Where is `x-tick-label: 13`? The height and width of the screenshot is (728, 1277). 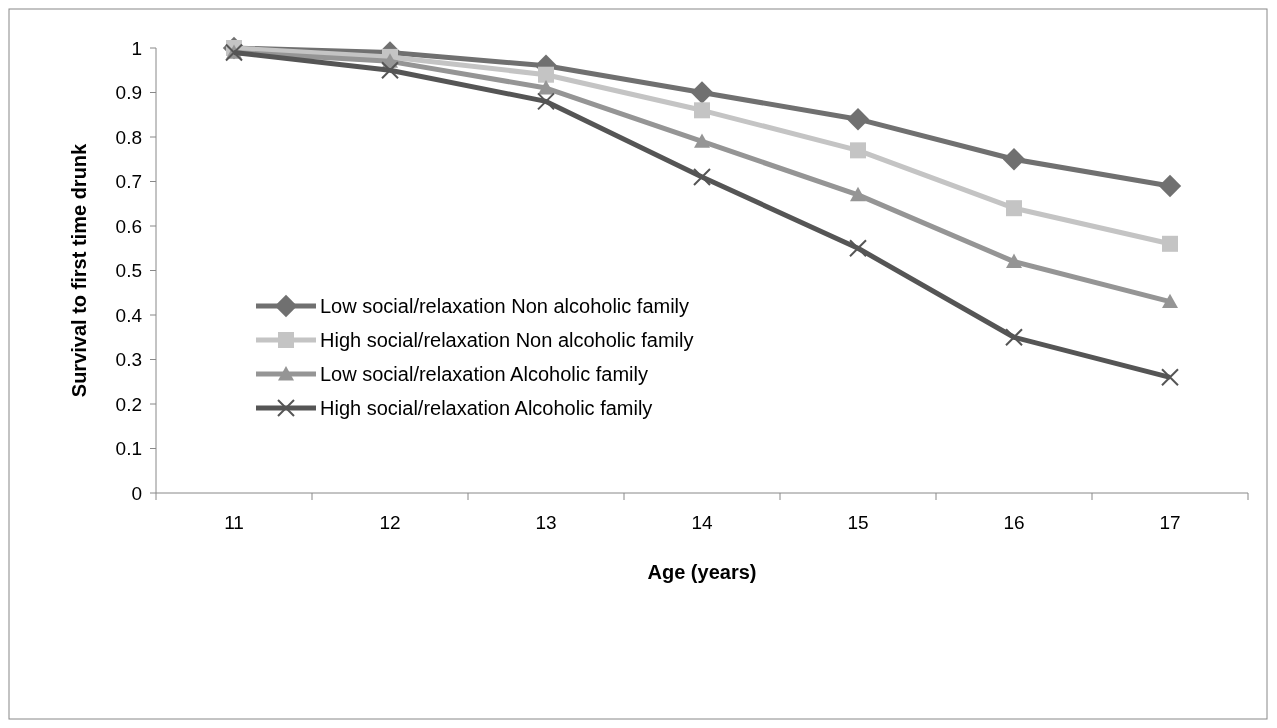
x-tick-label: 13 is located at coordinates (546, 522).